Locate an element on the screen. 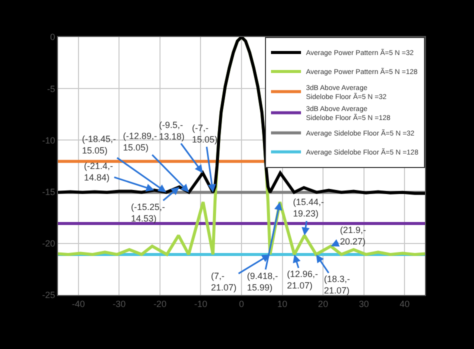 The height and width of the screenshot is (349, 474). y-tick-label: -20 is located at coordinates (49, 243).